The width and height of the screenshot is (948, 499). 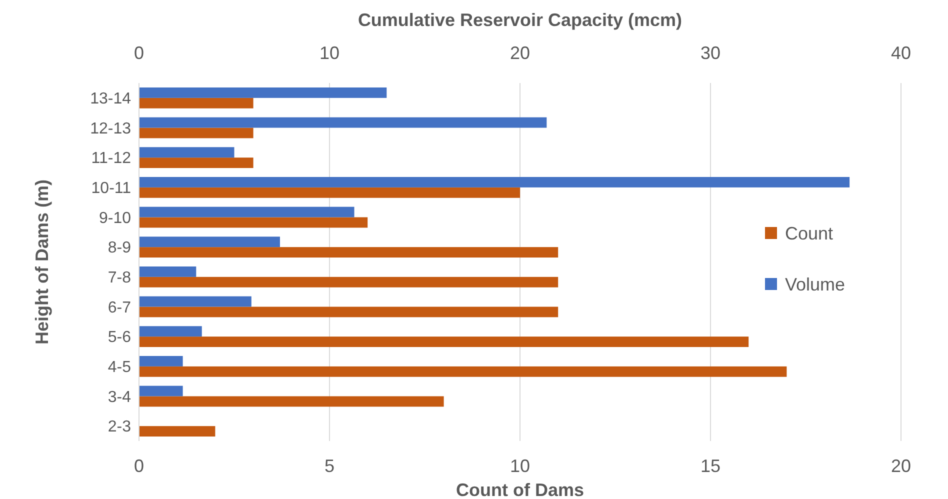 I want to click on x-tick-label: 0, so click(x=139, y=466).